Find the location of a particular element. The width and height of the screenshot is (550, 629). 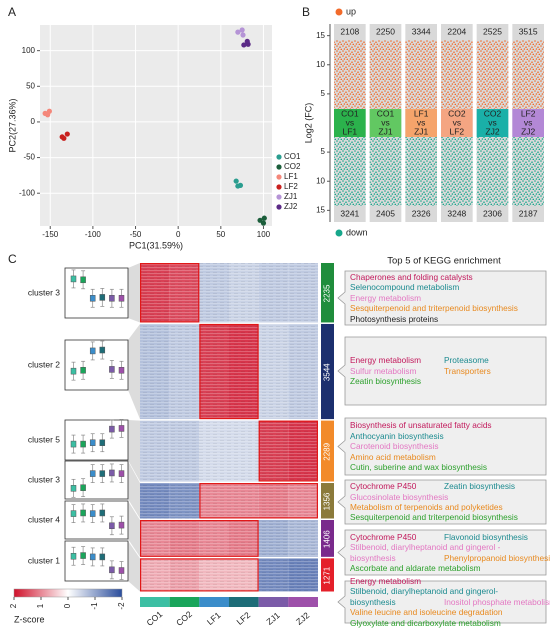

down-count: 2187 is located at coordinates (528, 213).